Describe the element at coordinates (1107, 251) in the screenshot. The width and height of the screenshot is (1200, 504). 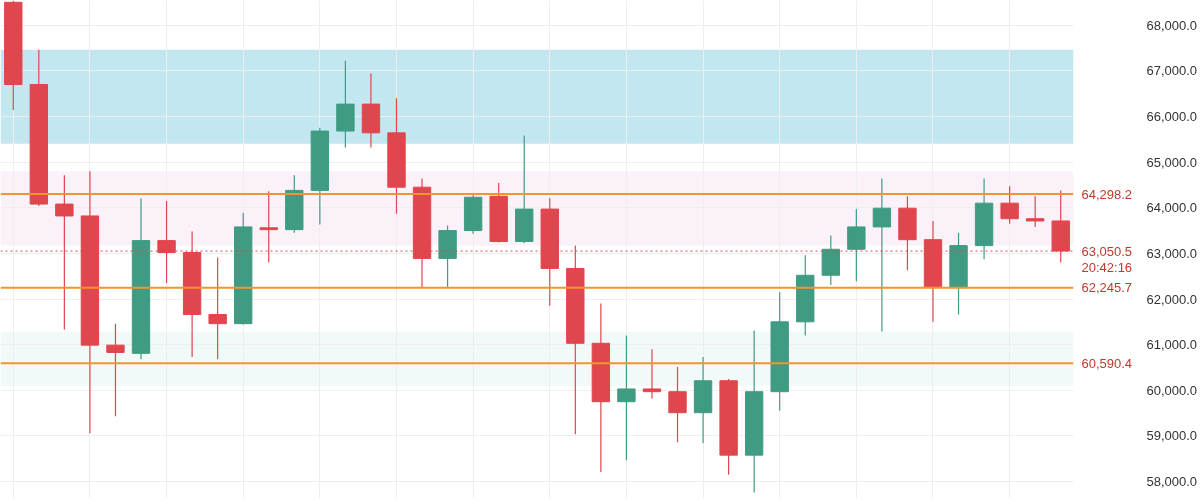
I see `ref-line-label: 63,050.5` at that location.